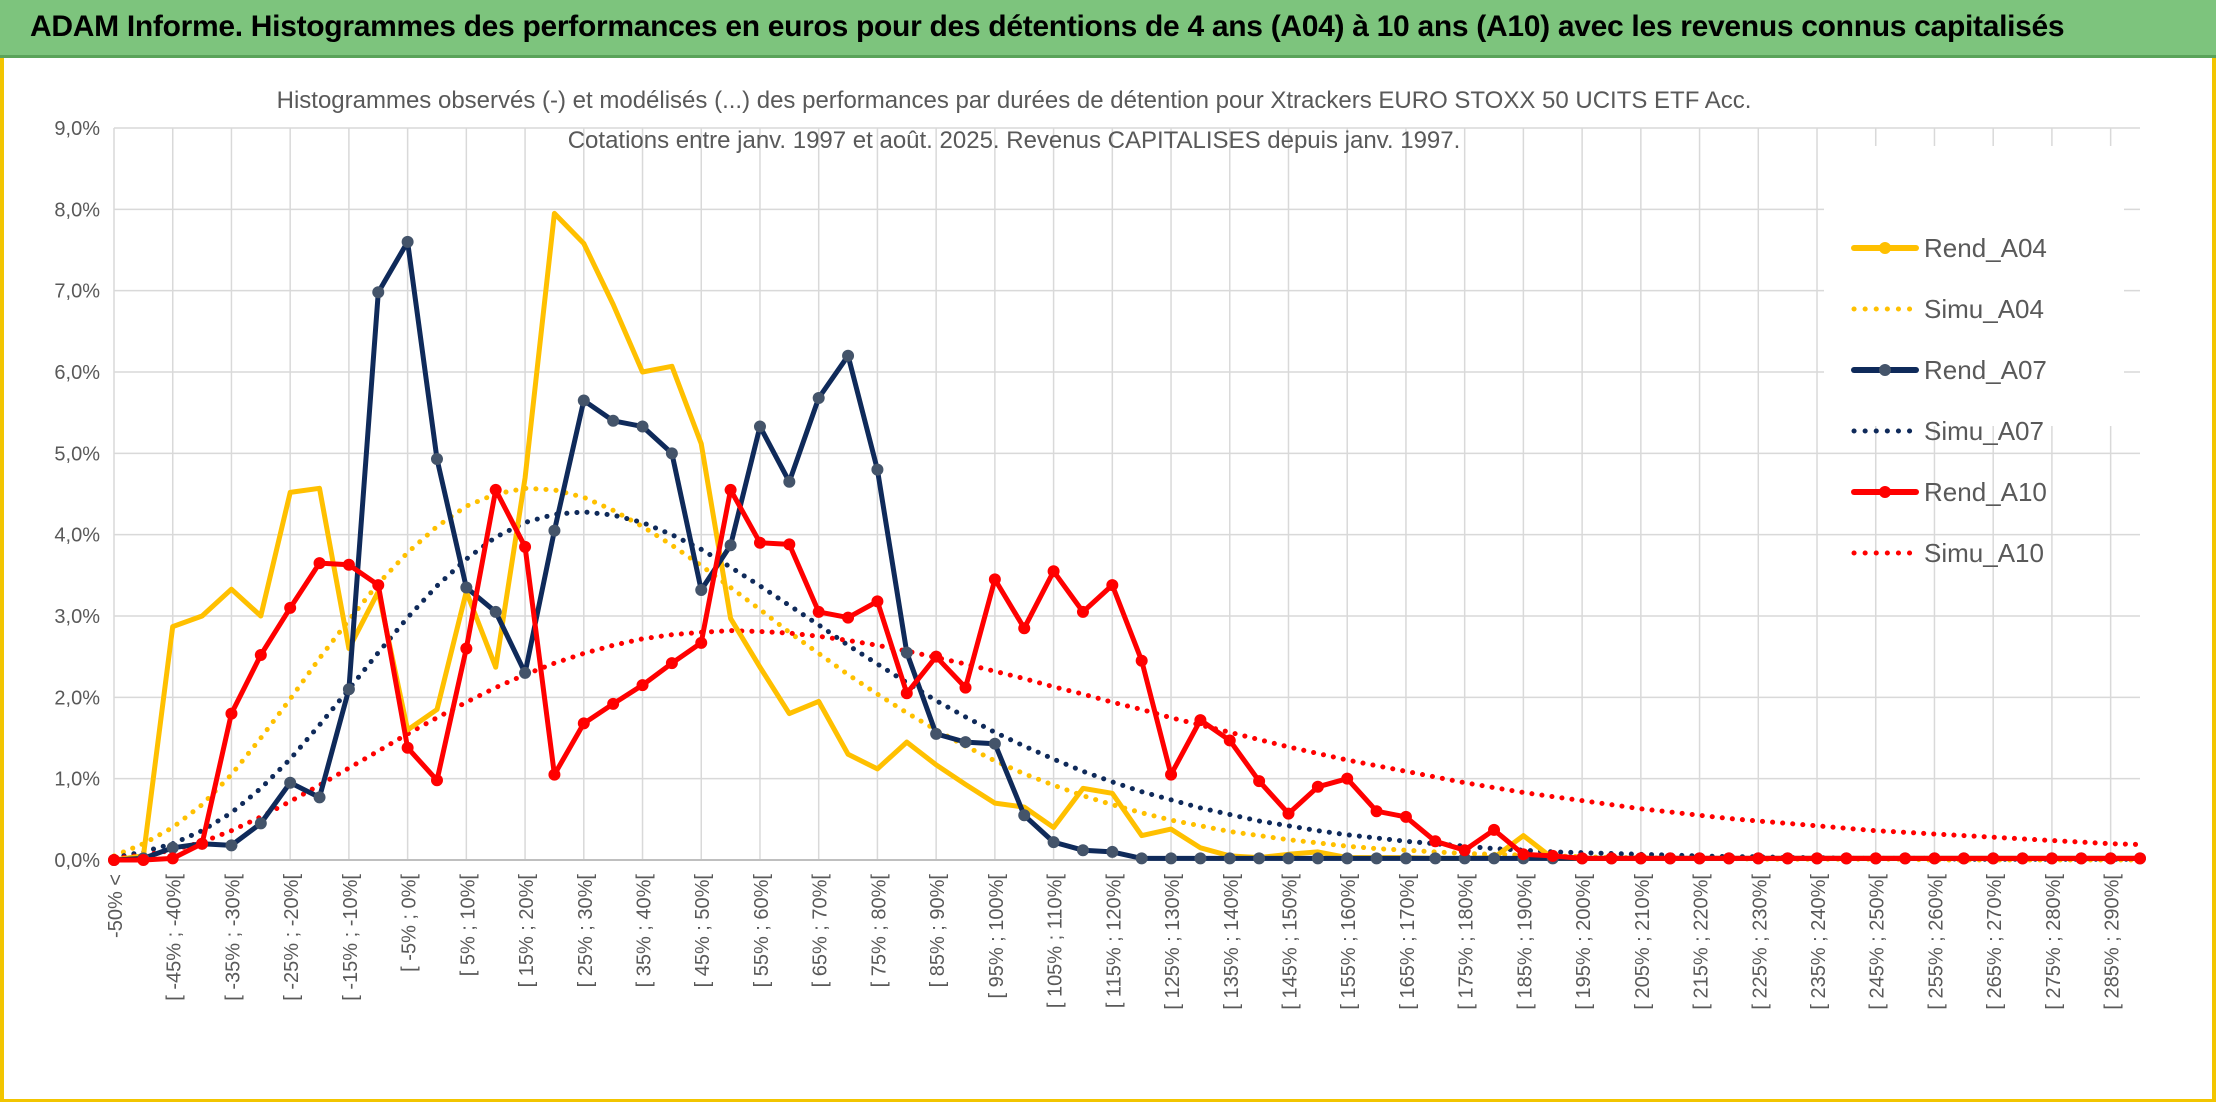 Image resolution: width=2216 pixels, height=1102 pixels. I want to click on x-tick-label: [ 115% ; 120%[, so click(1114, 941).